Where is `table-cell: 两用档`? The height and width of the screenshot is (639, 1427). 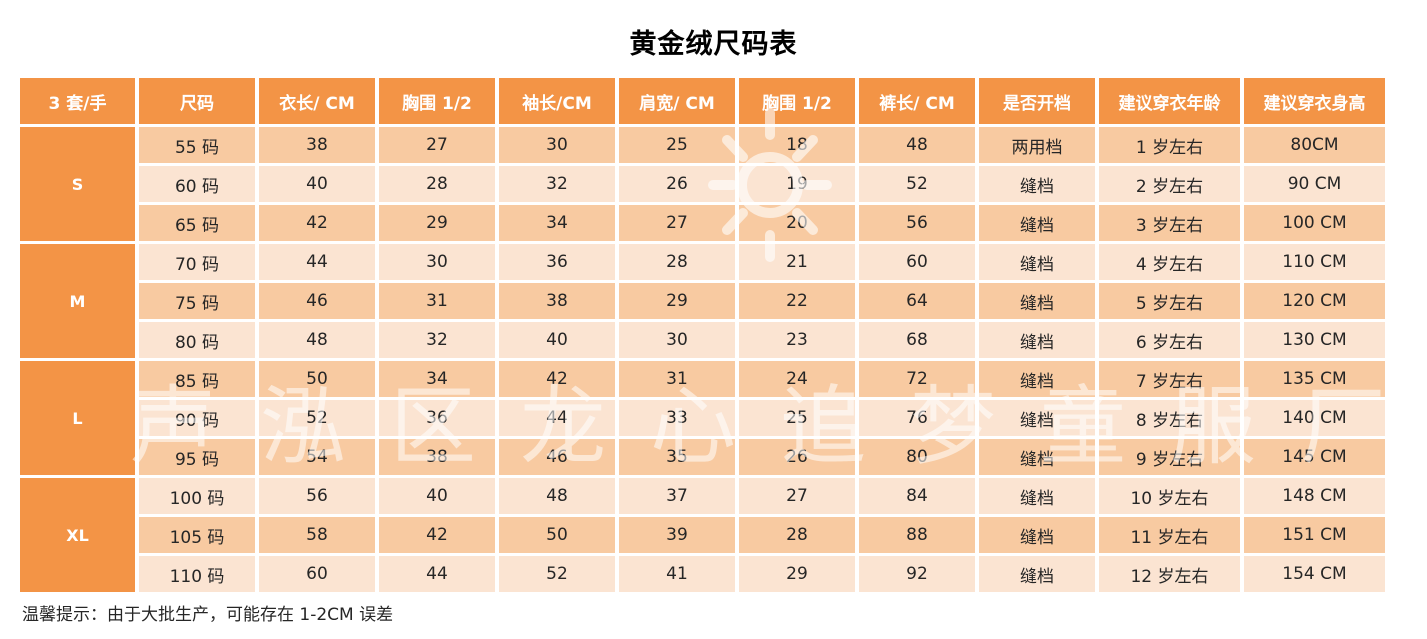 table-cell: 两用档 is located at coordinates (1037, 145).